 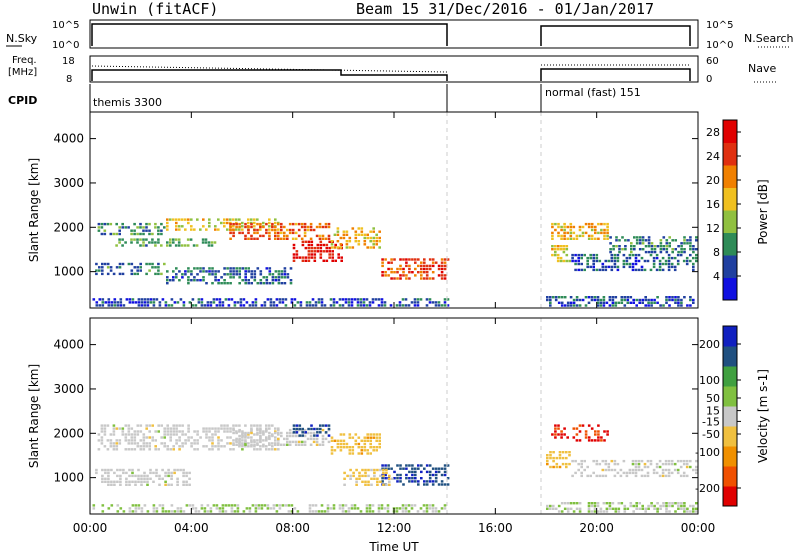 I want to click on nsearch-tick-top: 10^5, so click(x=719, y=25).